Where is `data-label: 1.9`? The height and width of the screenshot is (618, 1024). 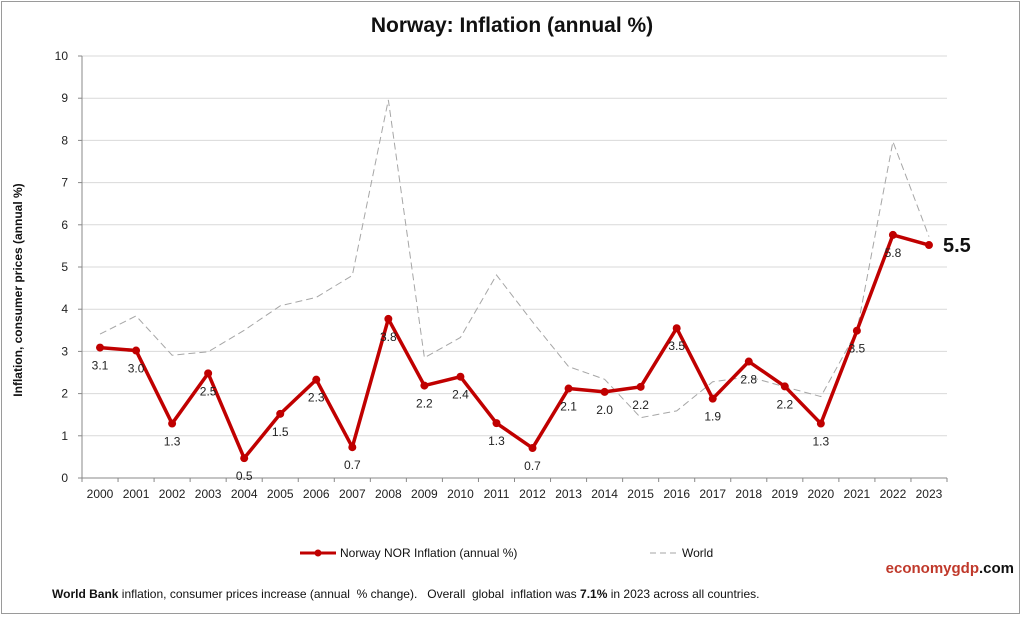
data-label: 1.9 is located at coordinates (712, 417).